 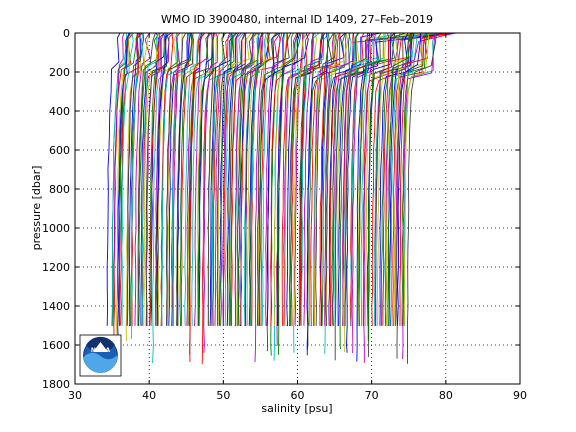 What do you see at coordinates (75, 395) in the screenshot?
I see `x-tick-label: 30` at bounding box center [75, 395].